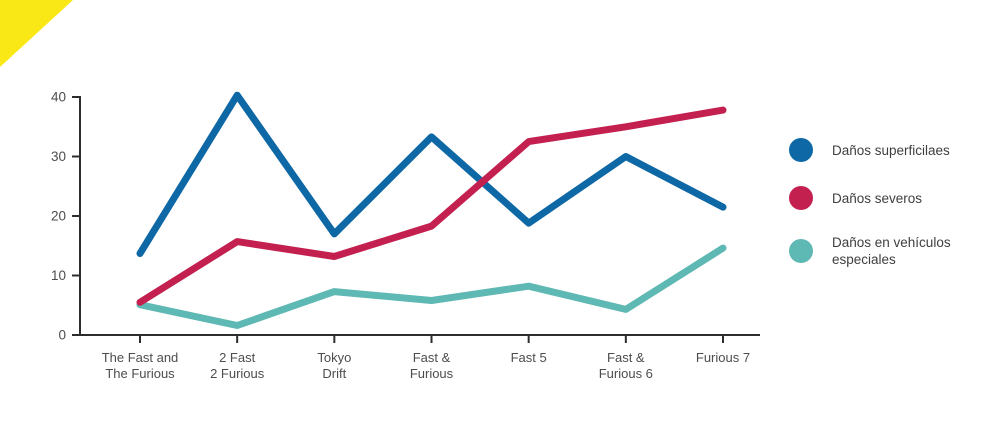  I want to click on x-tick-label: Fast 5, so click(529, 357).